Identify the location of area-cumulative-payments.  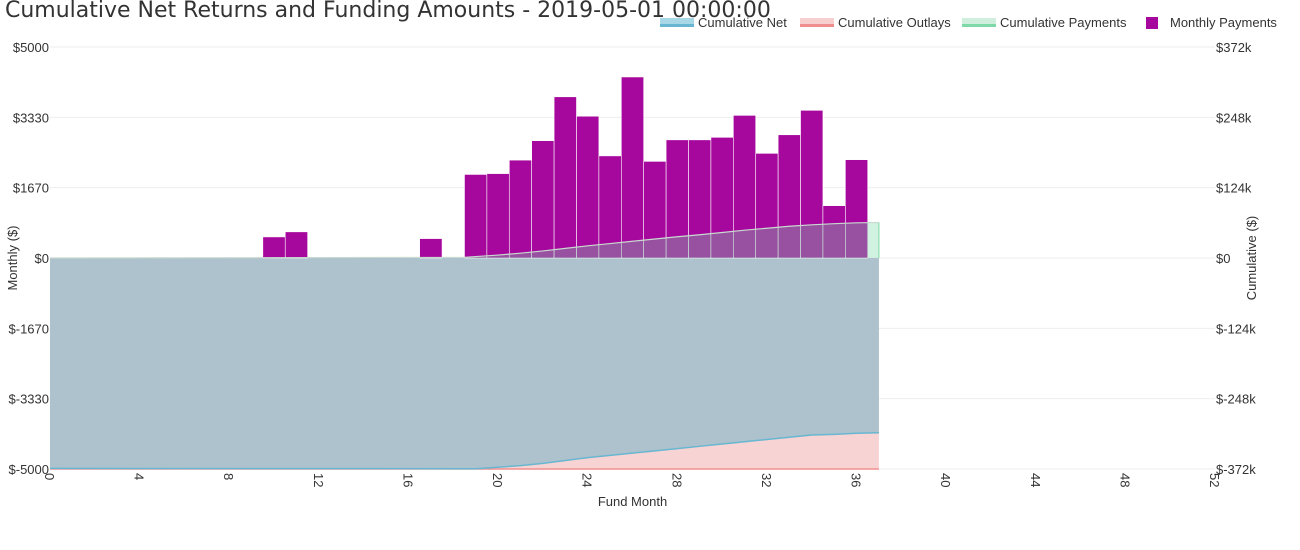
(464, 240).